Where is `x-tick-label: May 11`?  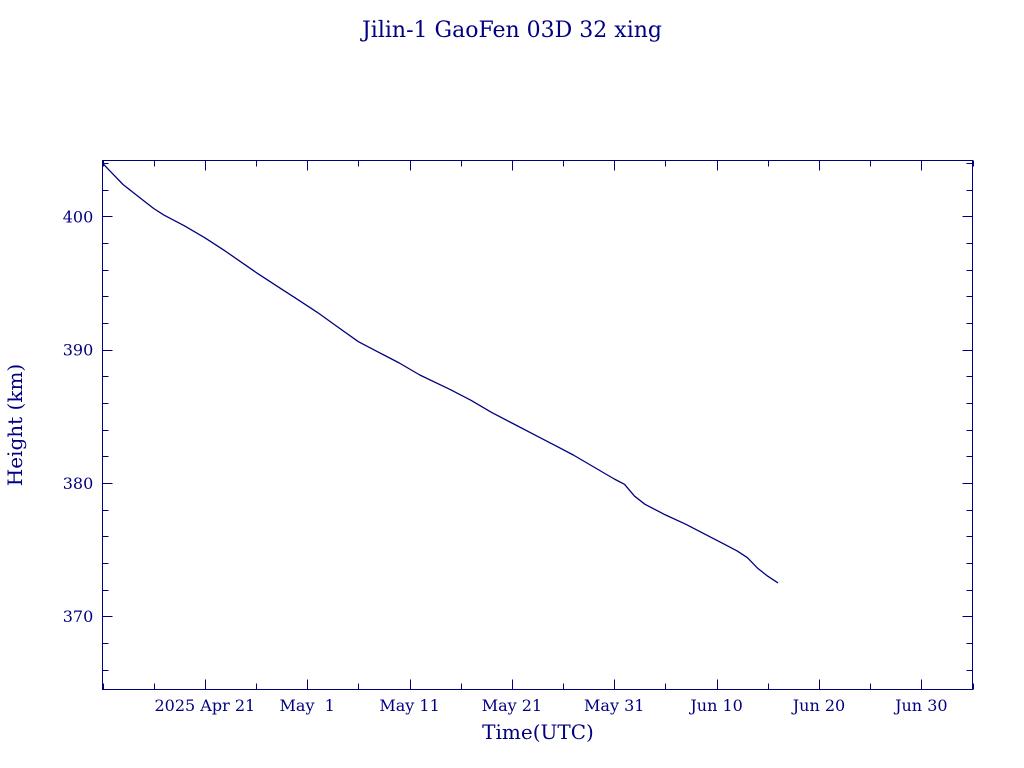 x-tick-label: May 11 is located at coordinates (409, 705).